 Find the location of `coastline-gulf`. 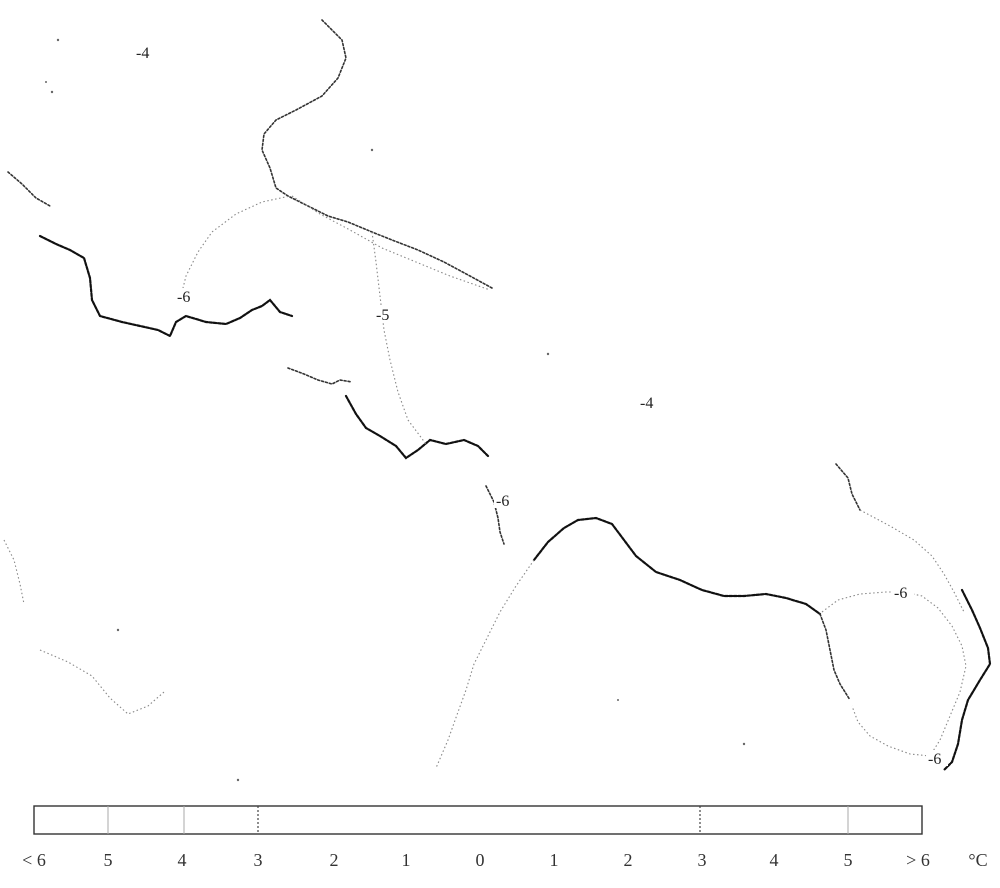

coastline-gulf is located at coordinates (320, 376).